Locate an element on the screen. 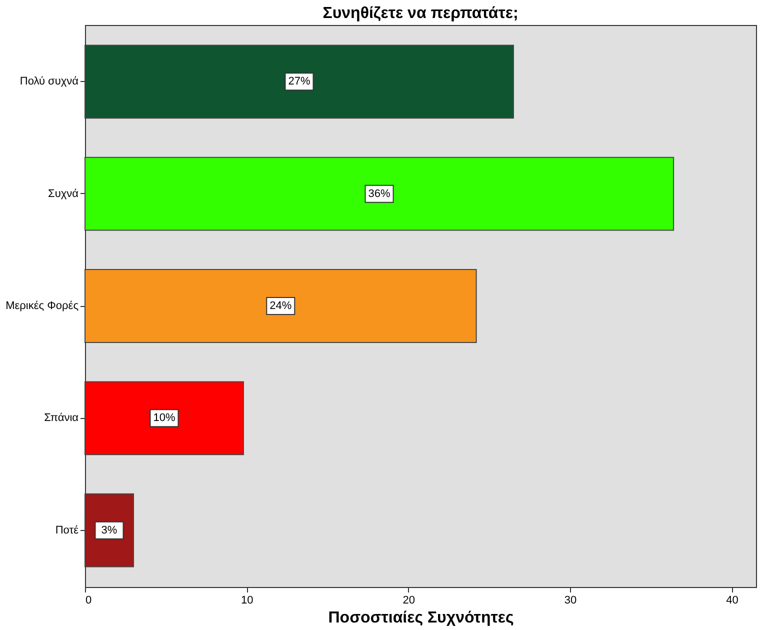  y-tick-label: Ποτέ is located at coordinates (67, 530).